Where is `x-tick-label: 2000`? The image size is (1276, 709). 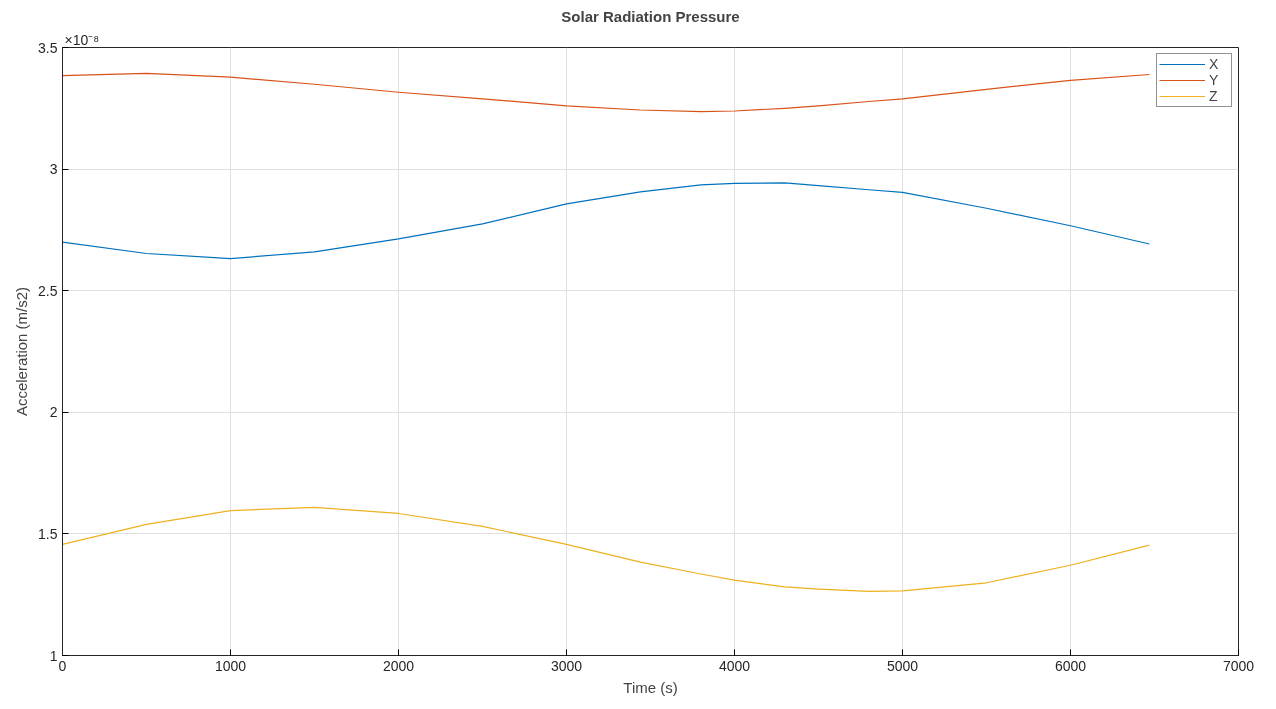
x-tick-label: 2000 is located at coordinates (398, 665).